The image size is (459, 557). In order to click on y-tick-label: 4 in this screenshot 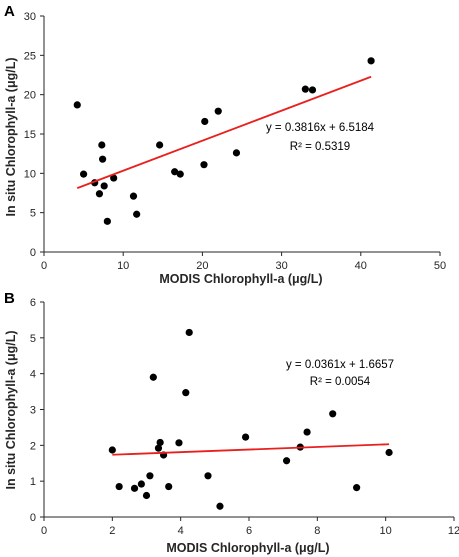, I will do `click(33, 375)`.